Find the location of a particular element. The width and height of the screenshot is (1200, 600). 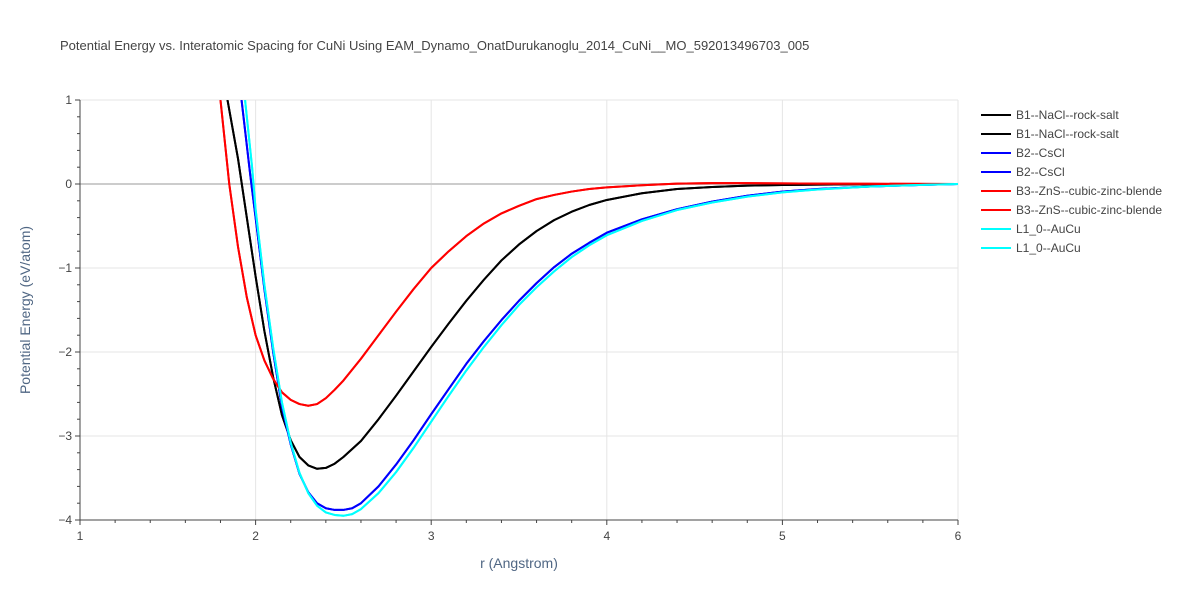

legend-label-1: B1--NaCl--rock-salt is located at coordinates (1067, 134).